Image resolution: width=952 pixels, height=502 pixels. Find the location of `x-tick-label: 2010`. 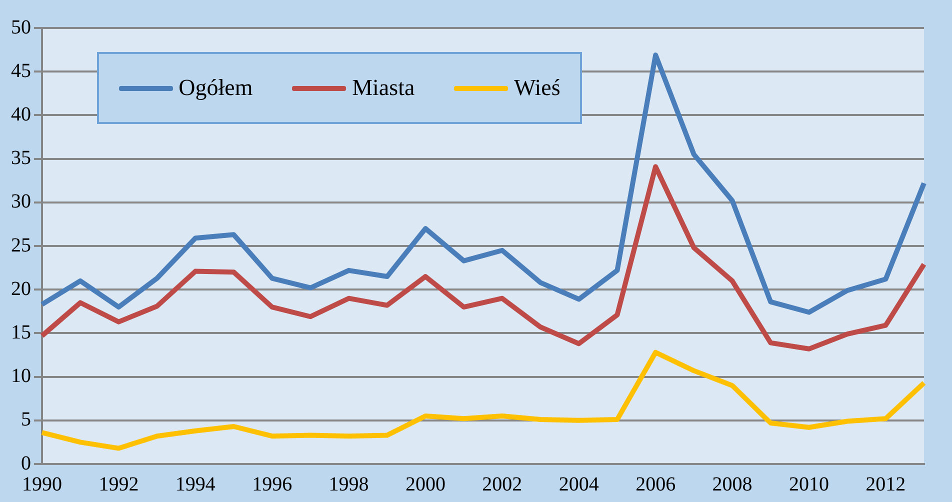

x-tick-label: 2010 is located at coordinates (808, 484).